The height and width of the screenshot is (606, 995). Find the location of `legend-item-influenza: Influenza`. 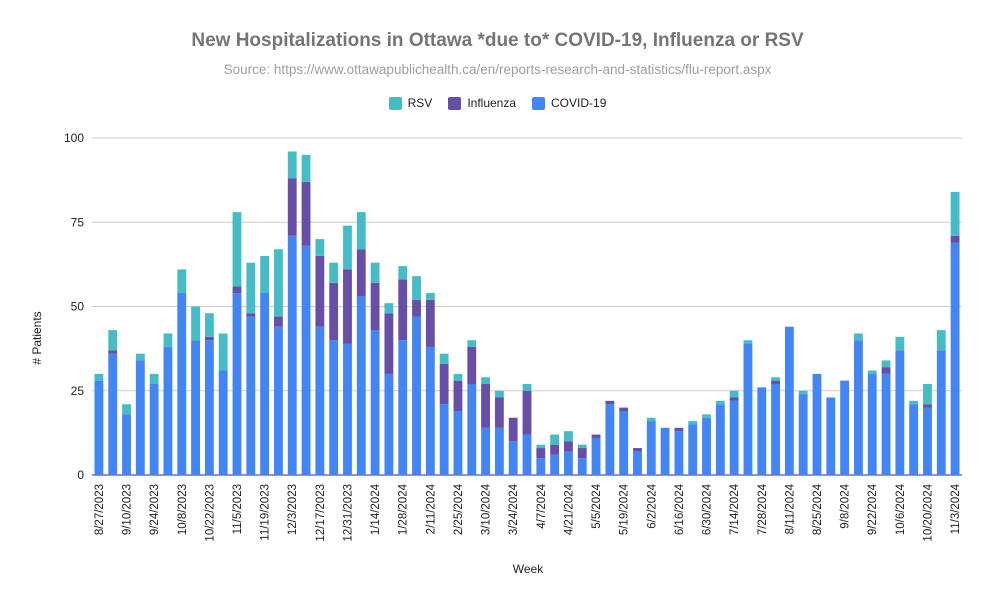

legend-item-influenza: Influenza is located at coordinates (482, 103).